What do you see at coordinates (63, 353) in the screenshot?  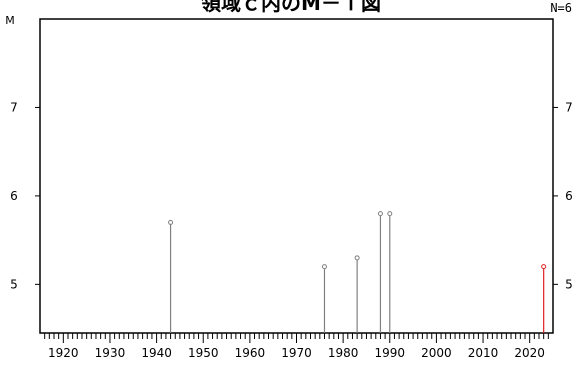 I see `x-tick-label: 1920` at bounding box center [63, 353].